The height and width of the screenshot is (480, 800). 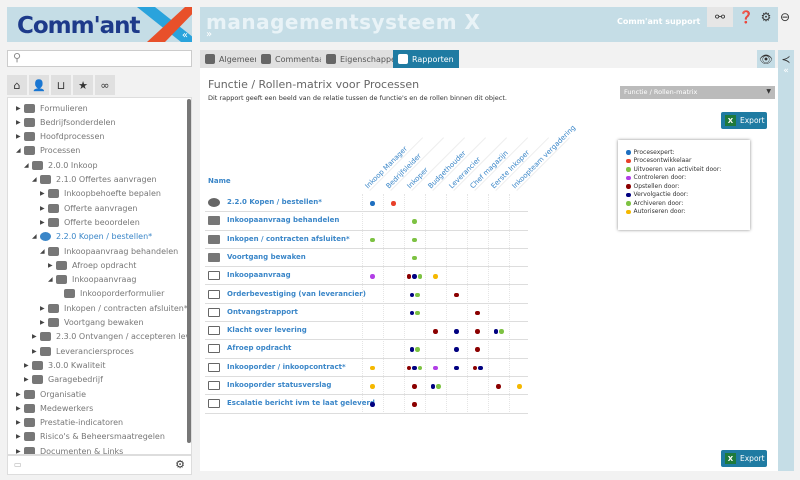 What do you see at coordinates (92, 280) in the screenshot?
I see `tree-item: ◢ Inkoopaanvraag` at bounding box center [92, 280].